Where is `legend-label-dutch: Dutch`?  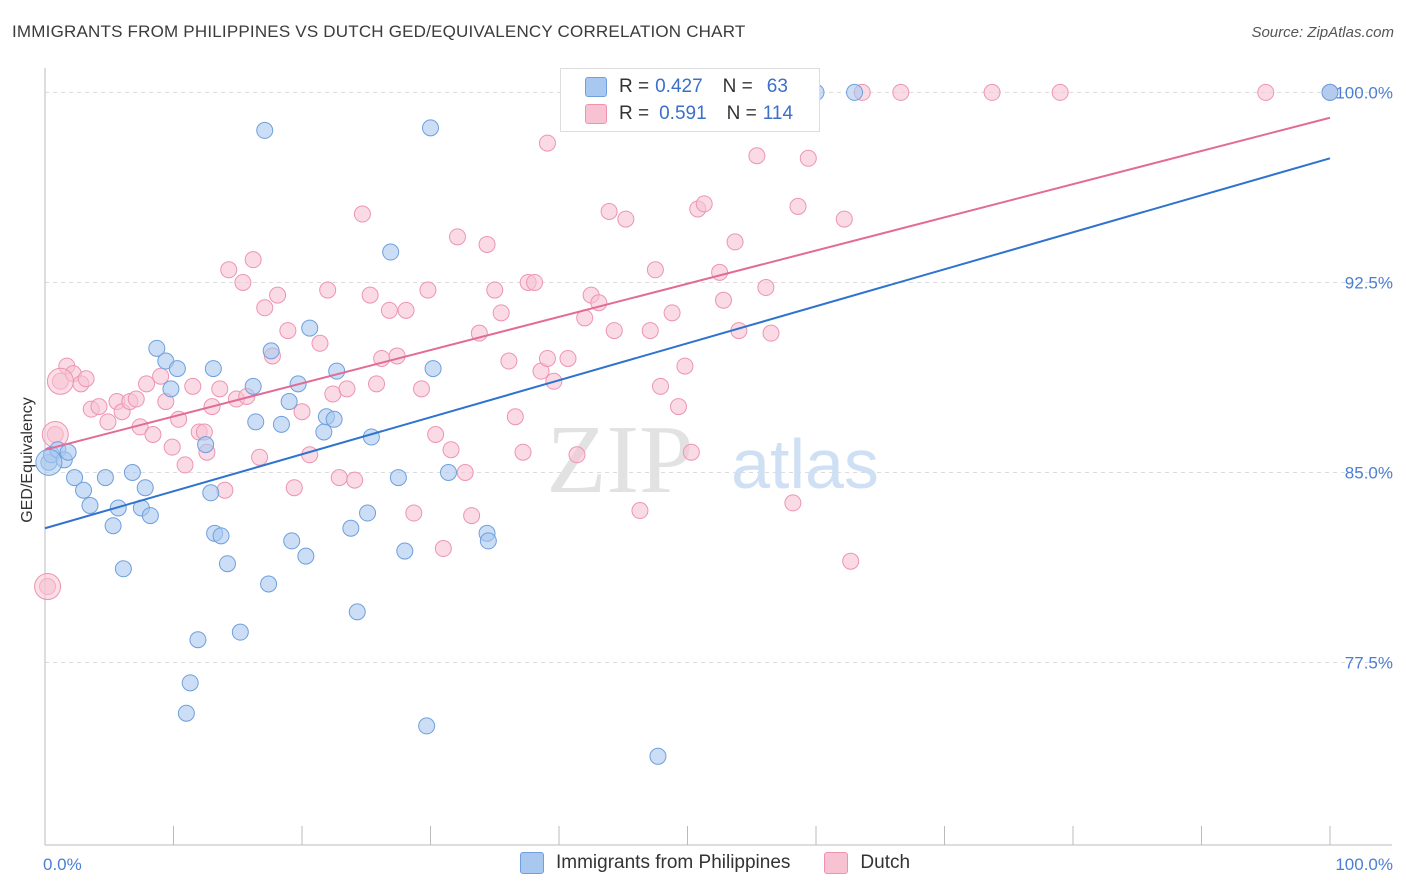 legend-label-dutch: Dutch is located at coordinates (885, 862).